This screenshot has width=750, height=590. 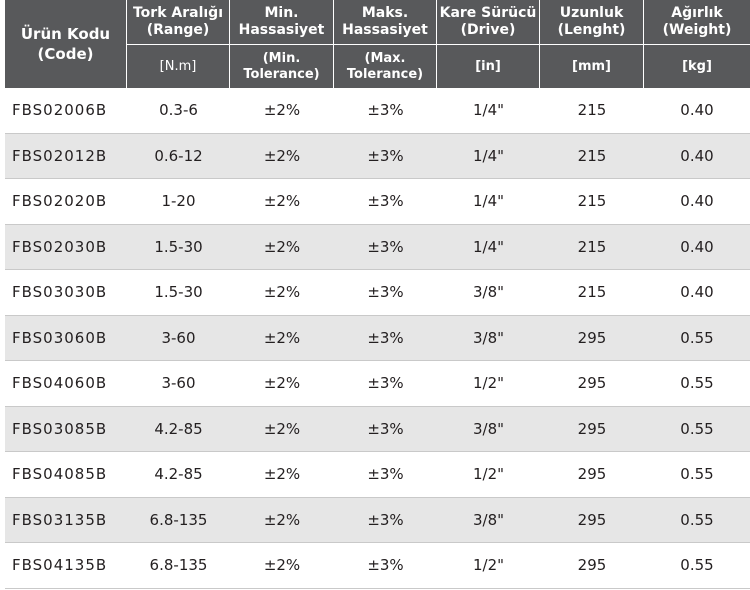 What do you see at coordinates (177, 13) in the screenshot?
I see `header-range-line1: Tork Aralığı` at bounding box center [177, 13].